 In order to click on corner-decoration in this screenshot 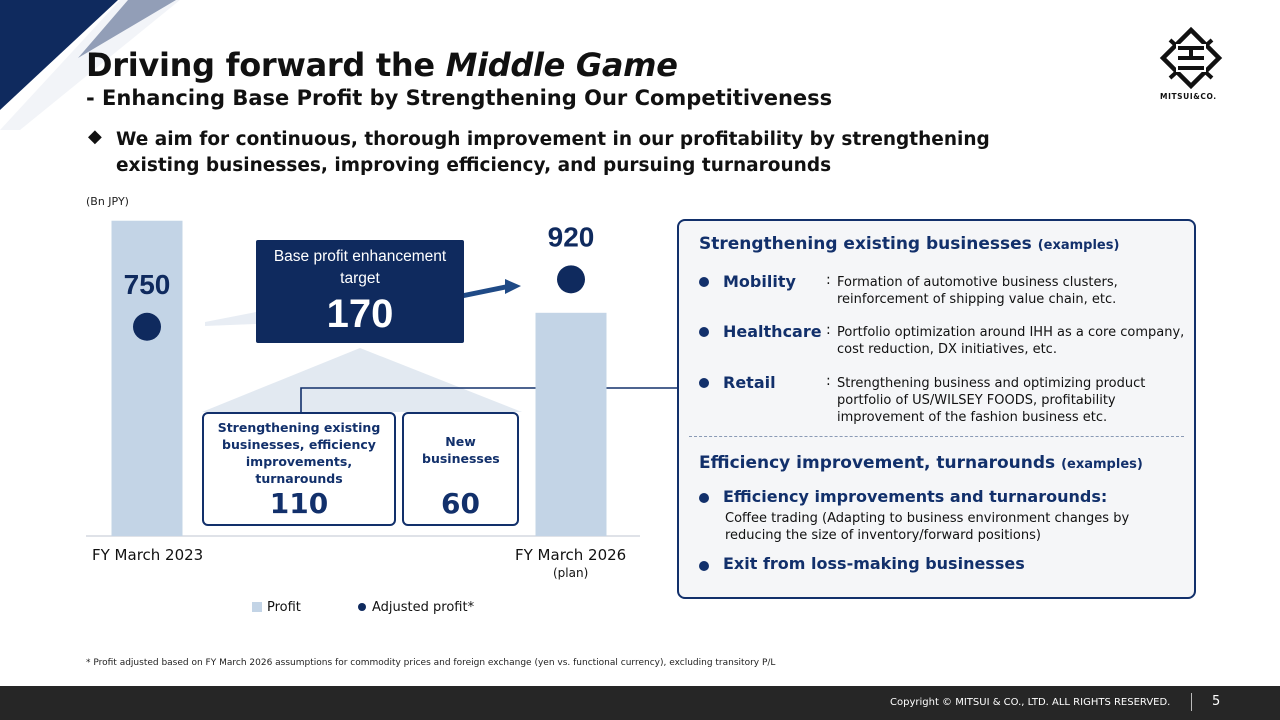, I will do `click(90, 65)`.